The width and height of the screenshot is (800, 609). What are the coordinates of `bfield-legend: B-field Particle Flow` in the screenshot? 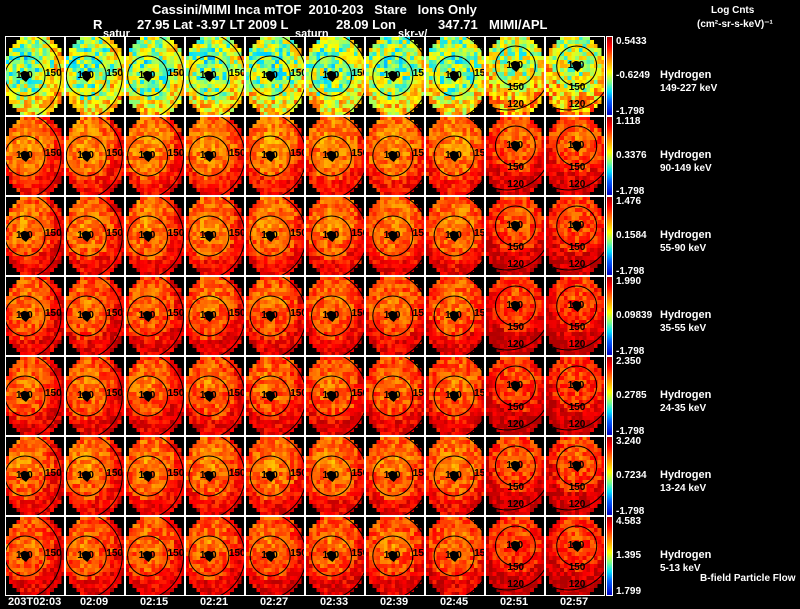 It's located at (748, 578).